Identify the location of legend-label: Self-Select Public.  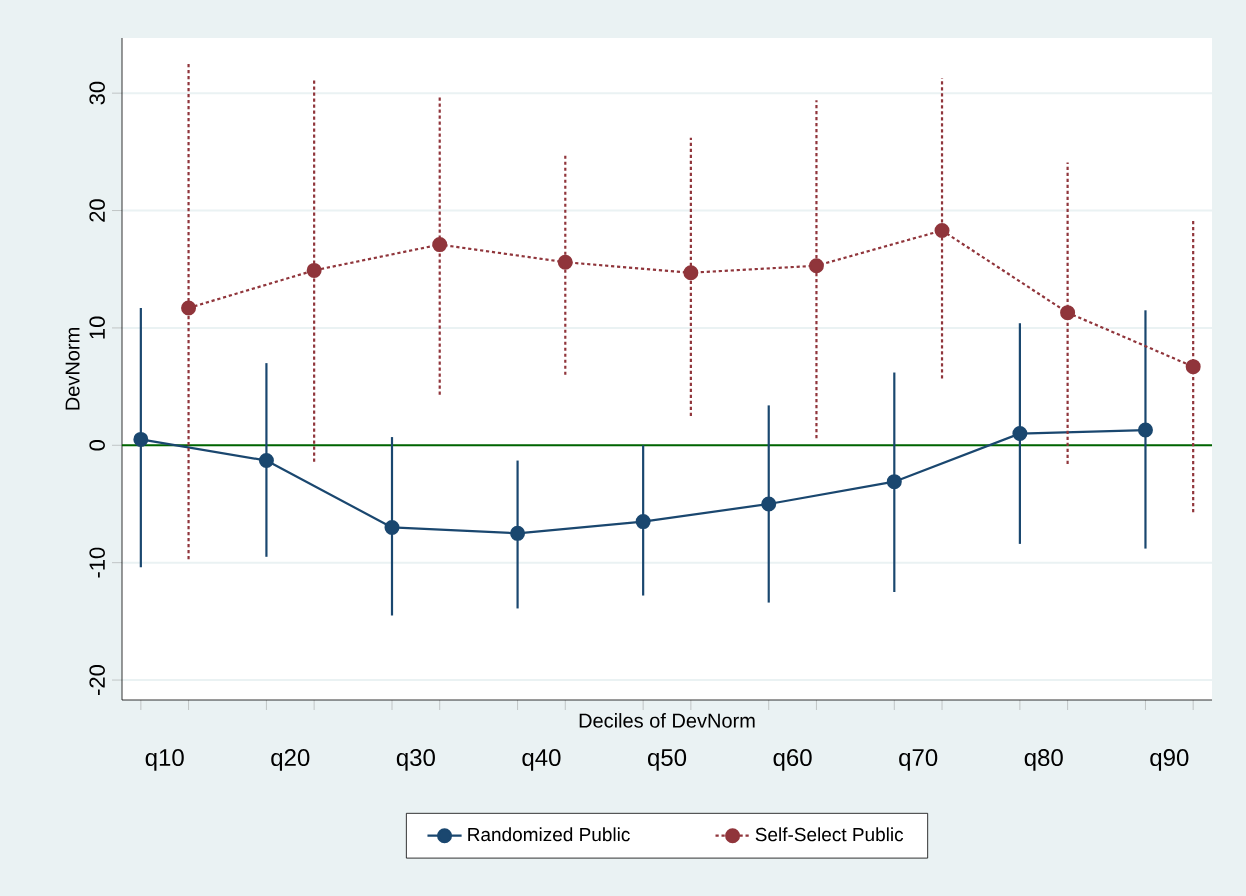
(829, 834).